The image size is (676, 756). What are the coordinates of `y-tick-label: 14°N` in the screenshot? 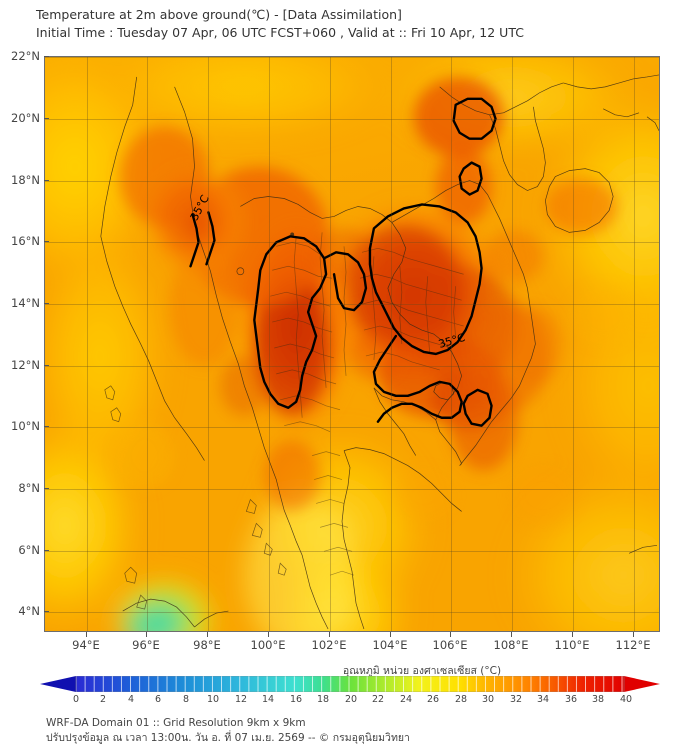 It's located at (25, 303).